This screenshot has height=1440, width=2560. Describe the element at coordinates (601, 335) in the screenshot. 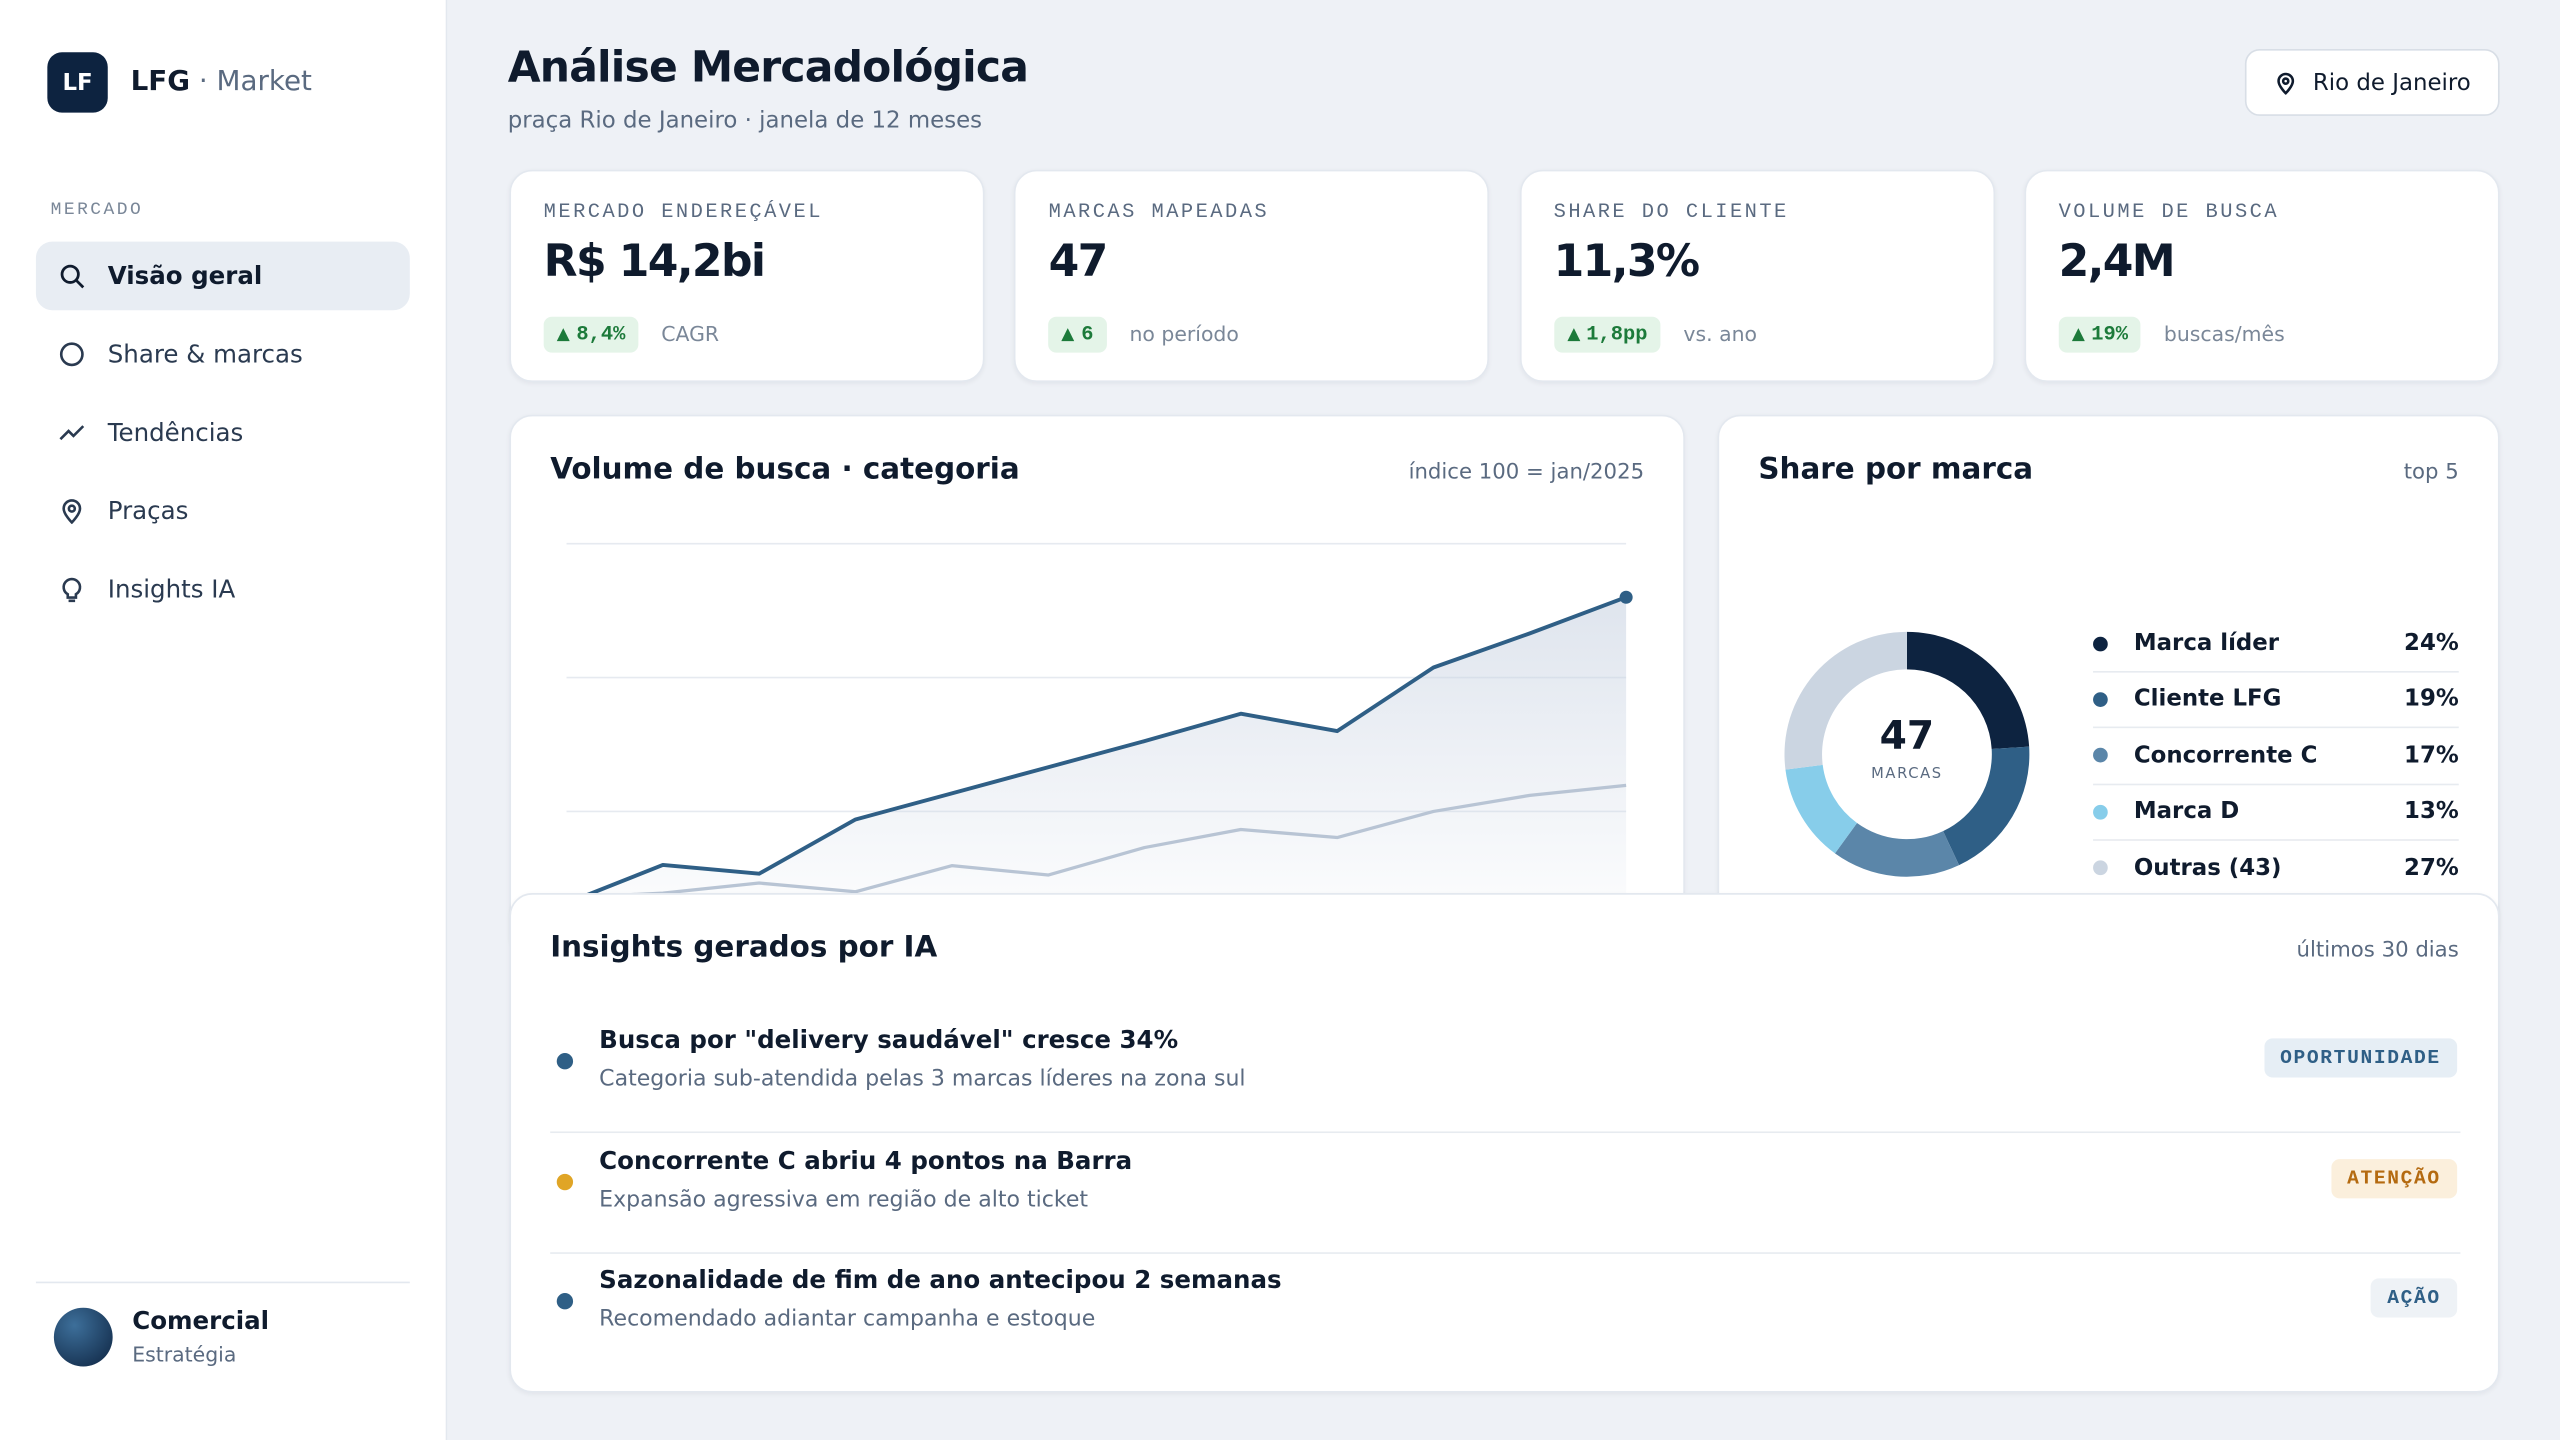

I see `kpi-delta-value: 8,4%` at that location.